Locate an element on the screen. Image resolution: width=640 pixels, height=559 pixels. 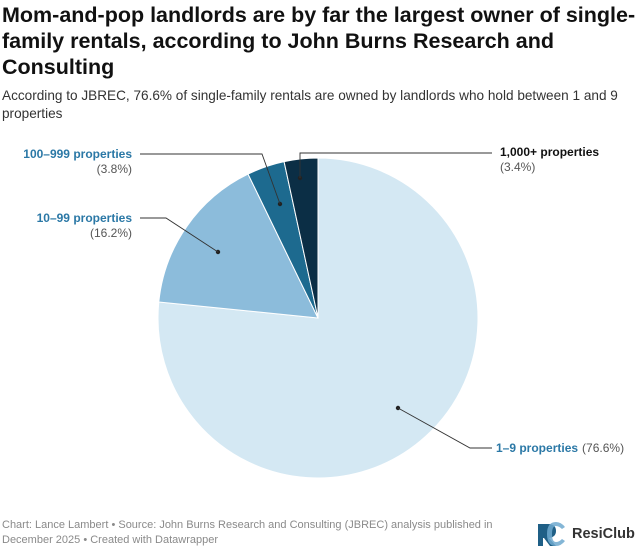
slice-label-name: 1–9 properties is located at coordinates (537, 448).